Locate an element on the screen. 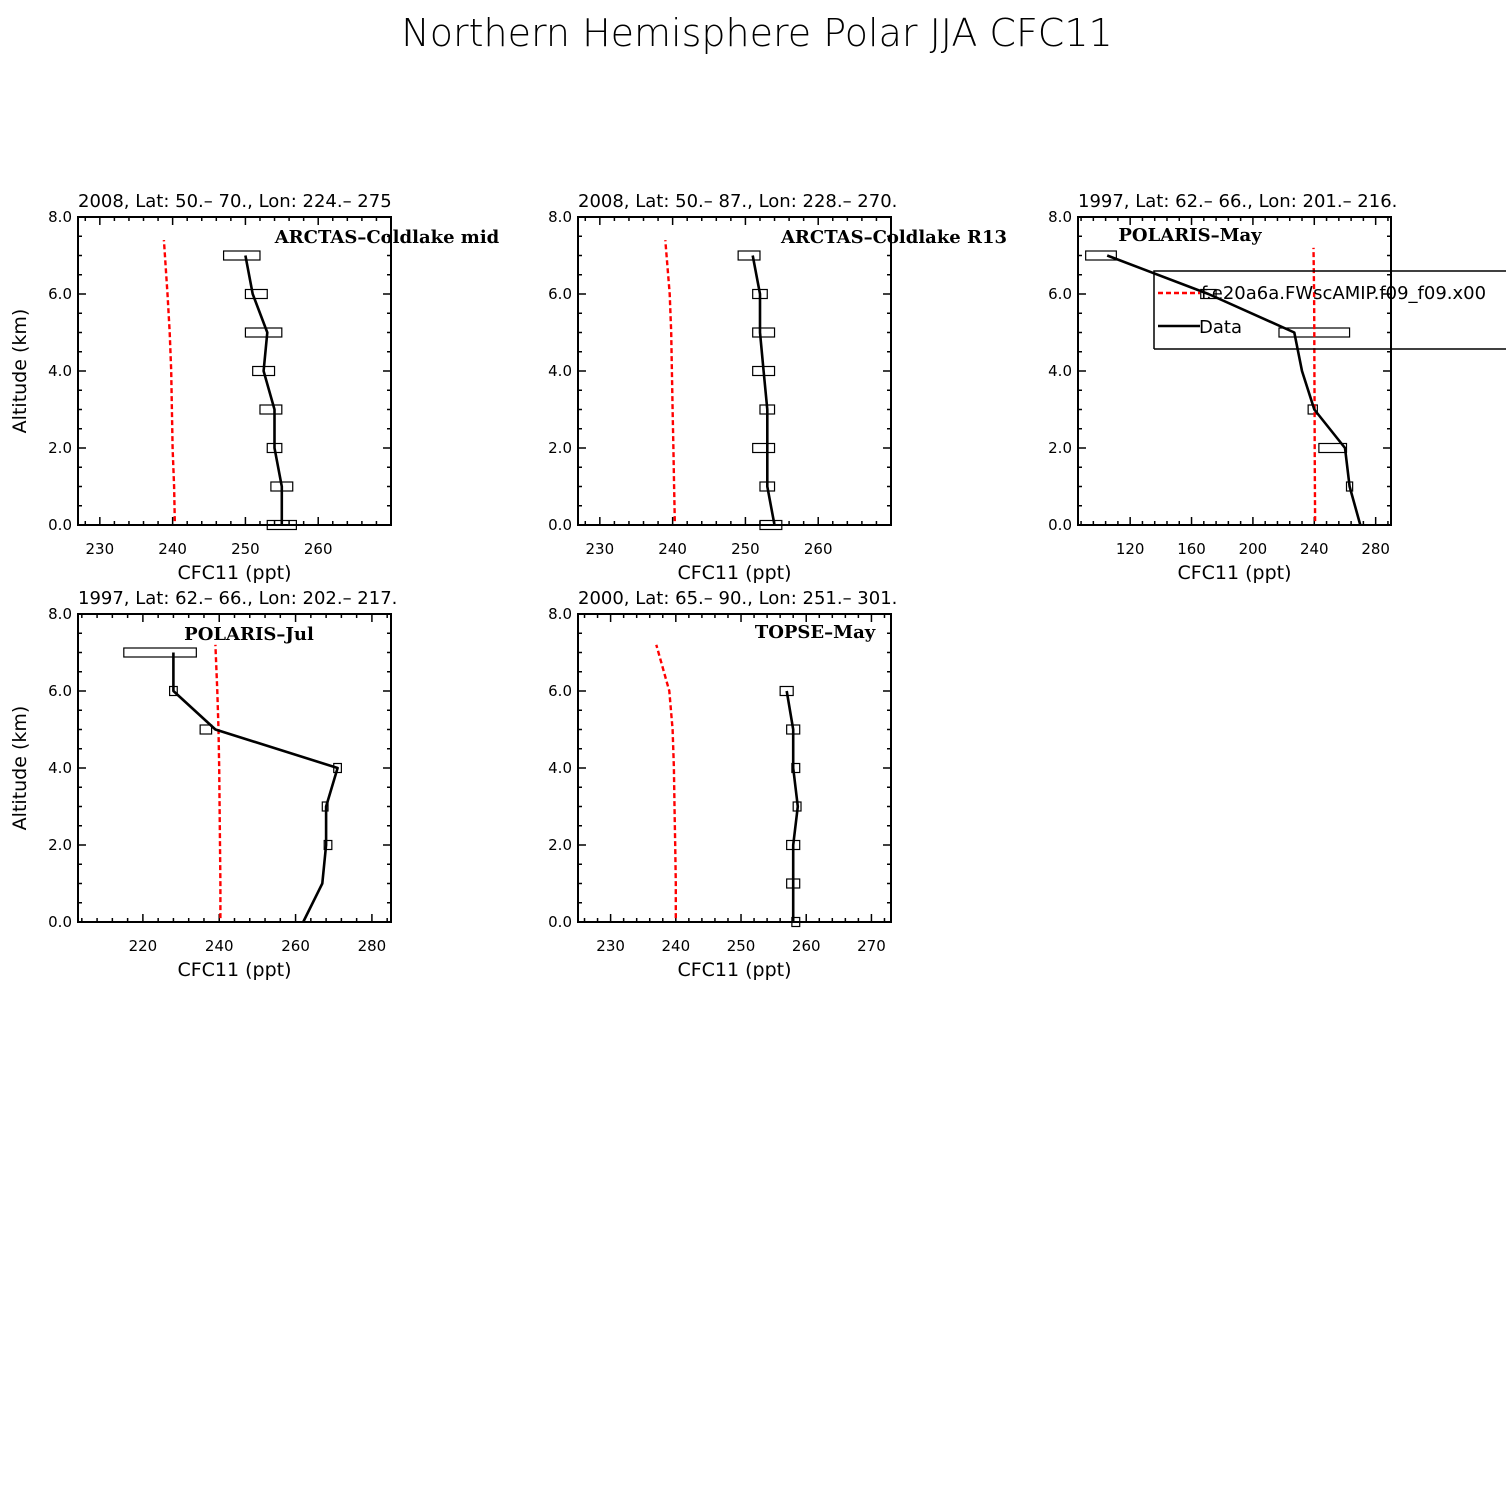 This screenshot has width=1510, height=1510. legend-data-label: Data is located at coordinates (1220, 327).